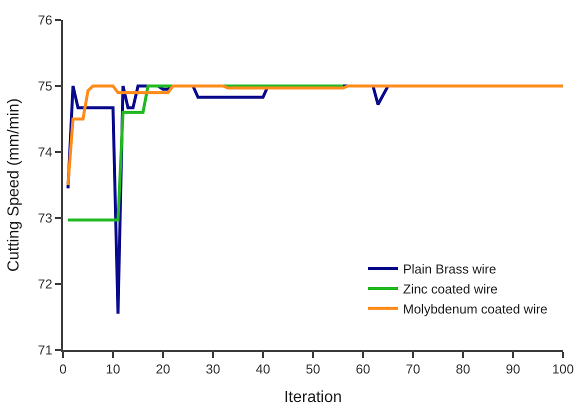 The height and width of the screenshot is (415, 586). I want to click on x-tick-label: 70, so click(413, 369).